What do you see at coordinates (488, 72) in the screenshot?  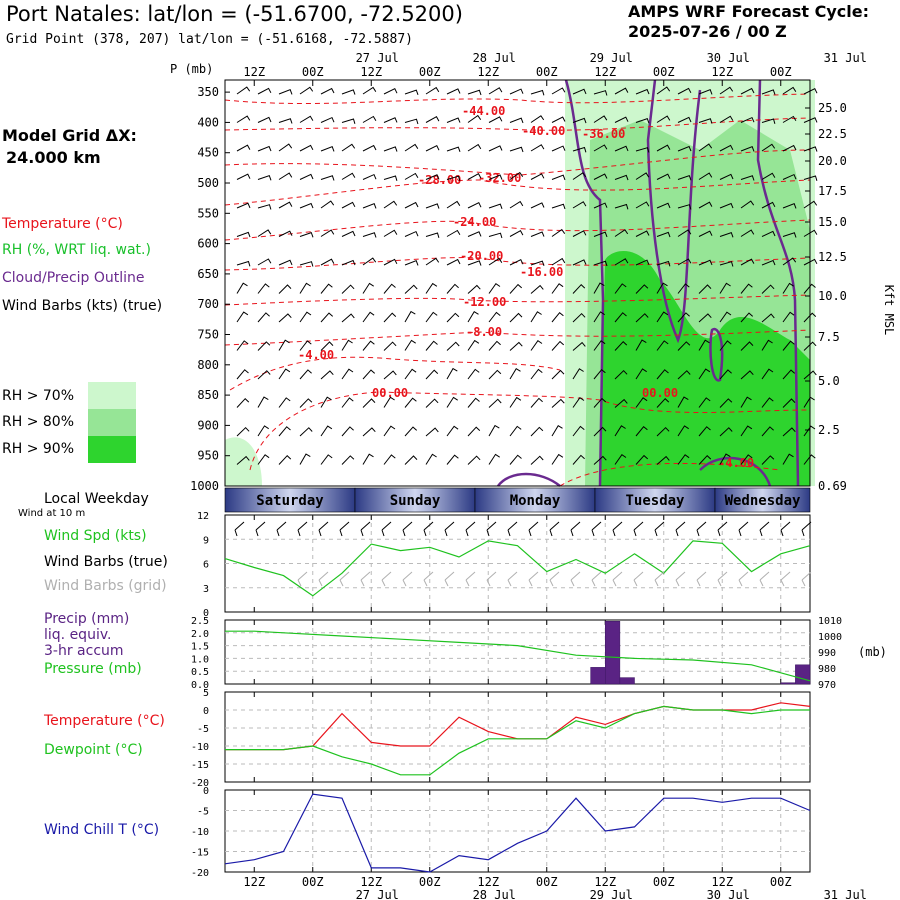 I see `top-hour-label: 12Z` at bounding box center [488, 72].